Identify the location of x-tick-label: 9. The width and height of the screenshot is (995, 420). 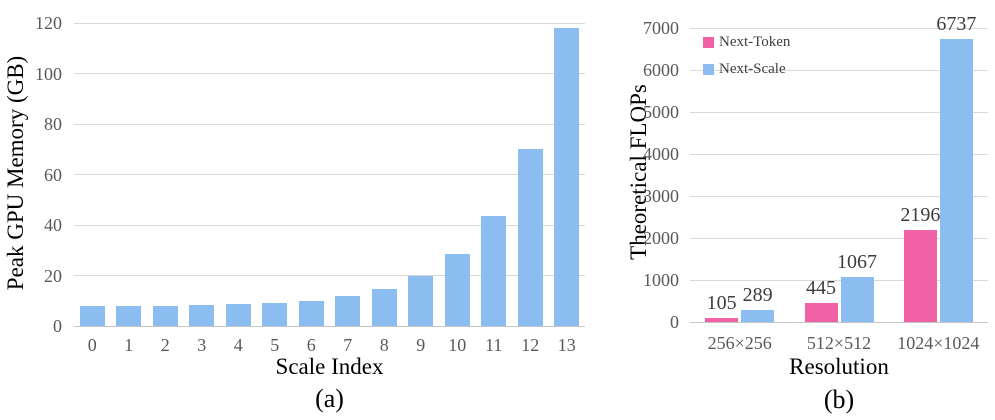
(421, 345).